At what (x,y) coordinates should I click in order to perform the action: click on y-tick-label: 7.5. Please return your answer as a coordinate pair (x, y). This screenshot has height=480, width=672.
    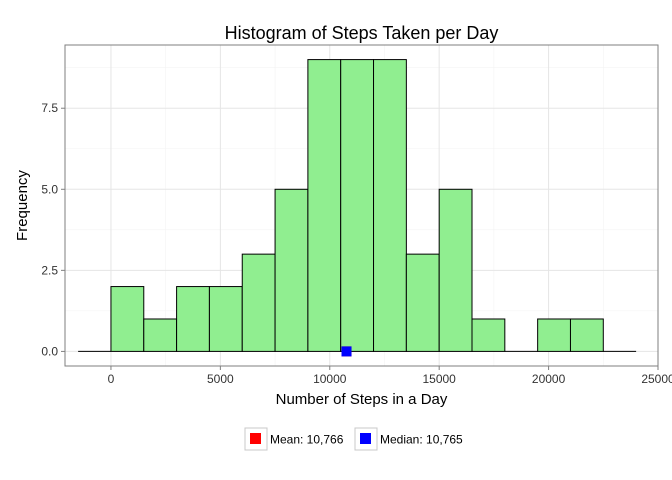
    Looking at the image, I should click on (49, 108).